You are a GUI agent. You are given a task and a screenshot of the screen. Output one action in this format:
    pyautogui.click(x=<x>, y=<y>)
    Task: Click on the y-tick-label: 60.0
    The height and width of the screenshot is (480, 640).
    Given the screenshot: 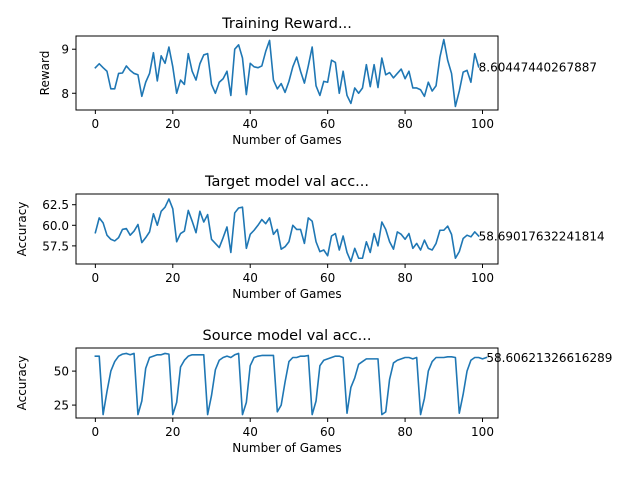 What is the action you would take?
    pyautogui.click(x=55, y=226)
    